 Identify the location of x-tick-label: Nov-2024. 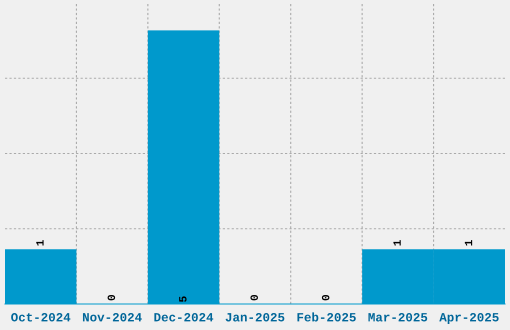
(112, 317).